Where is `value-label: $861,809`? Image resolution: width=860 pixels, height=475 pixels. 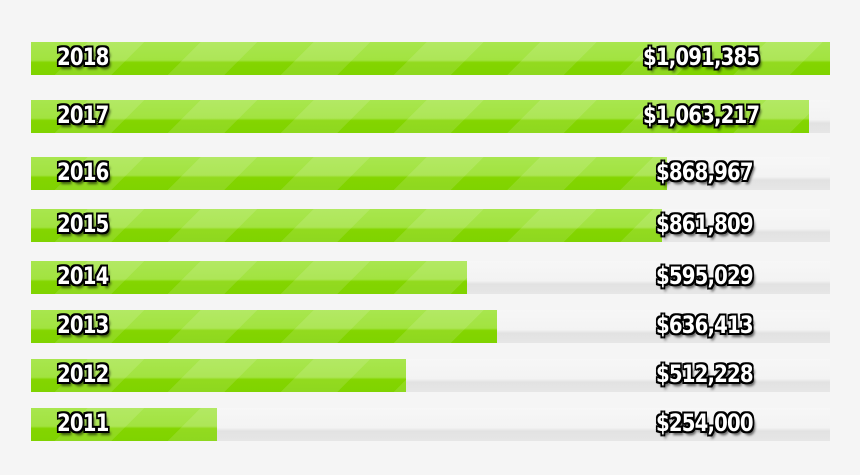 value-label: $861,809 is located at coordinates (705, 224).